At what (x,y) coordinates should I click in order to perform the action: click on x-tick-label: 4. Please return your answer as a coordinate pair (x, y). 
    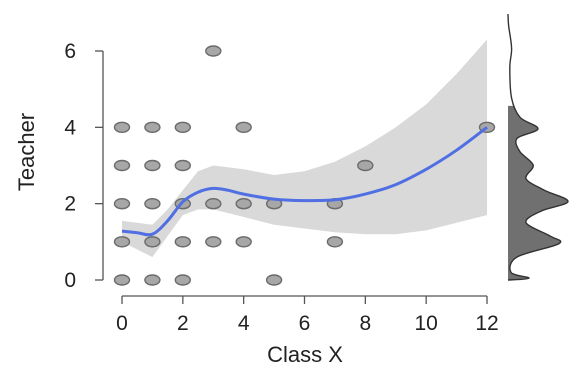
    Looking at the image, I should click on (244, 323).